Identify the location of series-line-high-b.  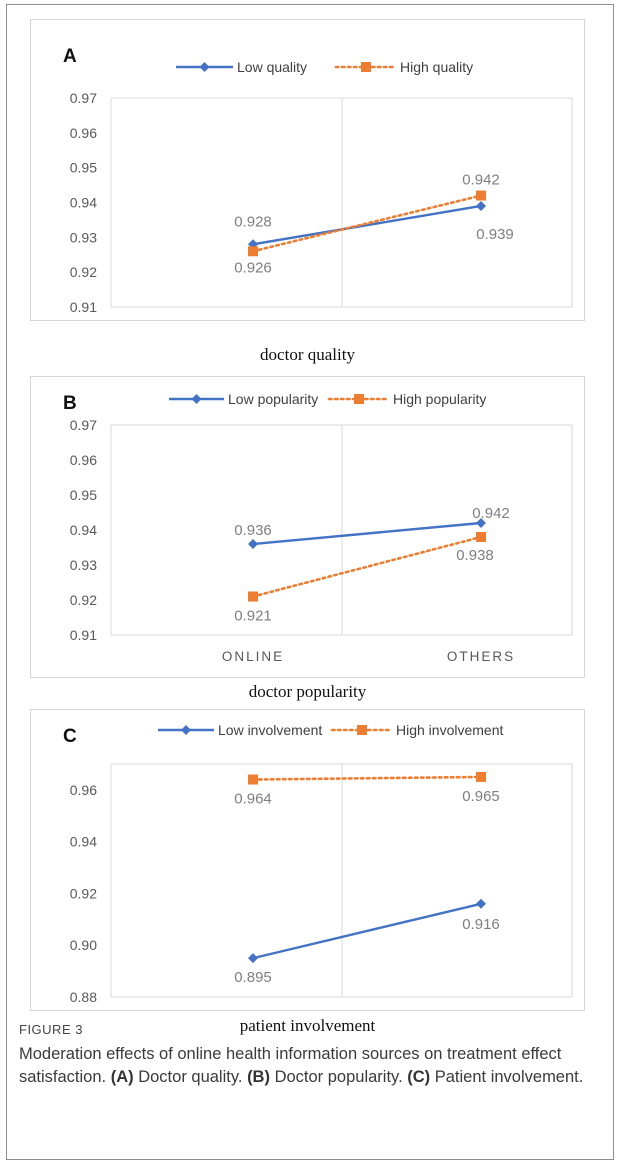
(367, 566).